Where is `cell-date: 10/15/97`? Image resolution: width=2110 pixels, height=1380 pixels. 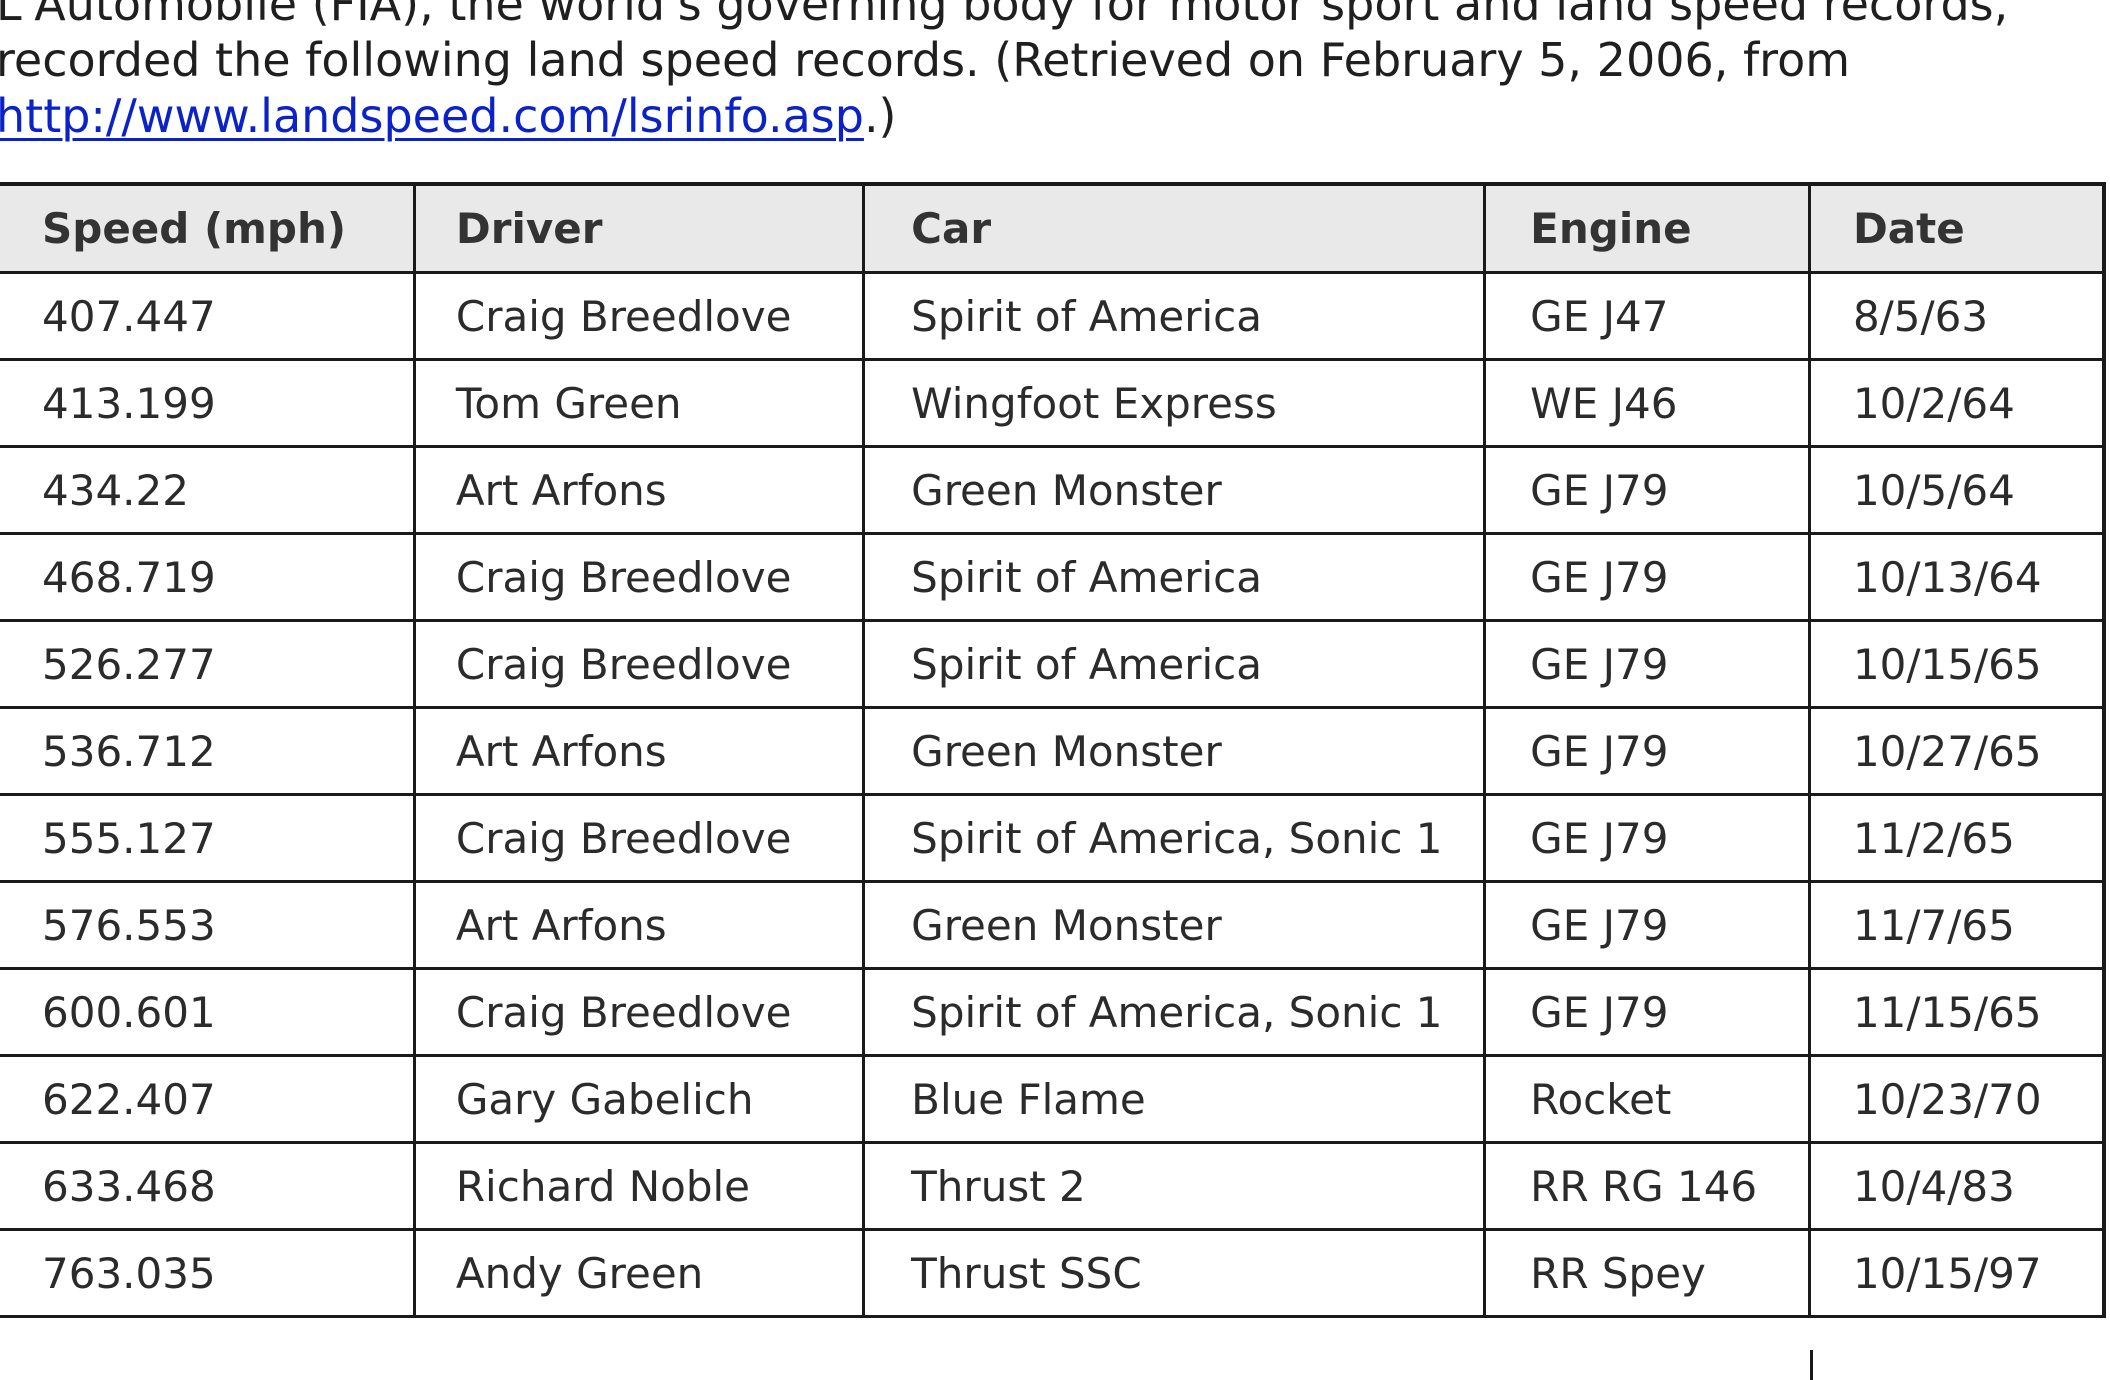
cell-date: 10/15/97 is located at coordinates (1956, 1273).